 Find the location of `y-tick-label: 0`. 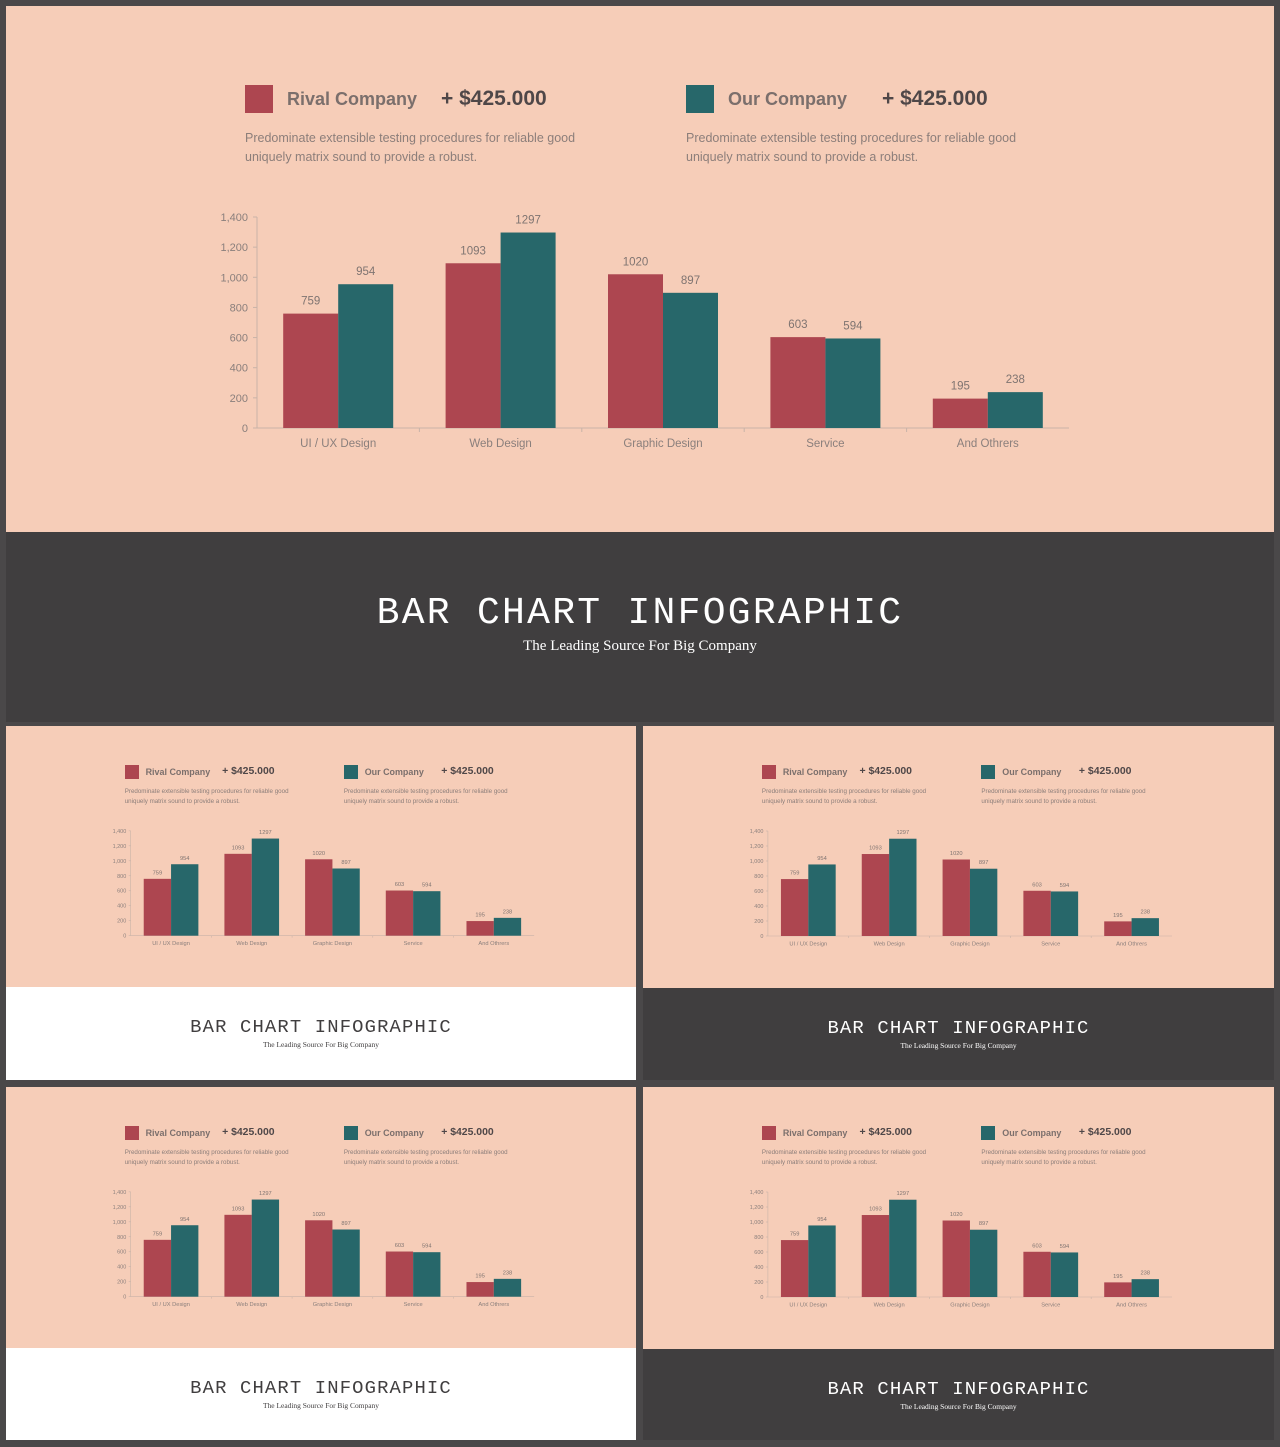

y-tick-label: 0 is located at coordinates (124, 937).